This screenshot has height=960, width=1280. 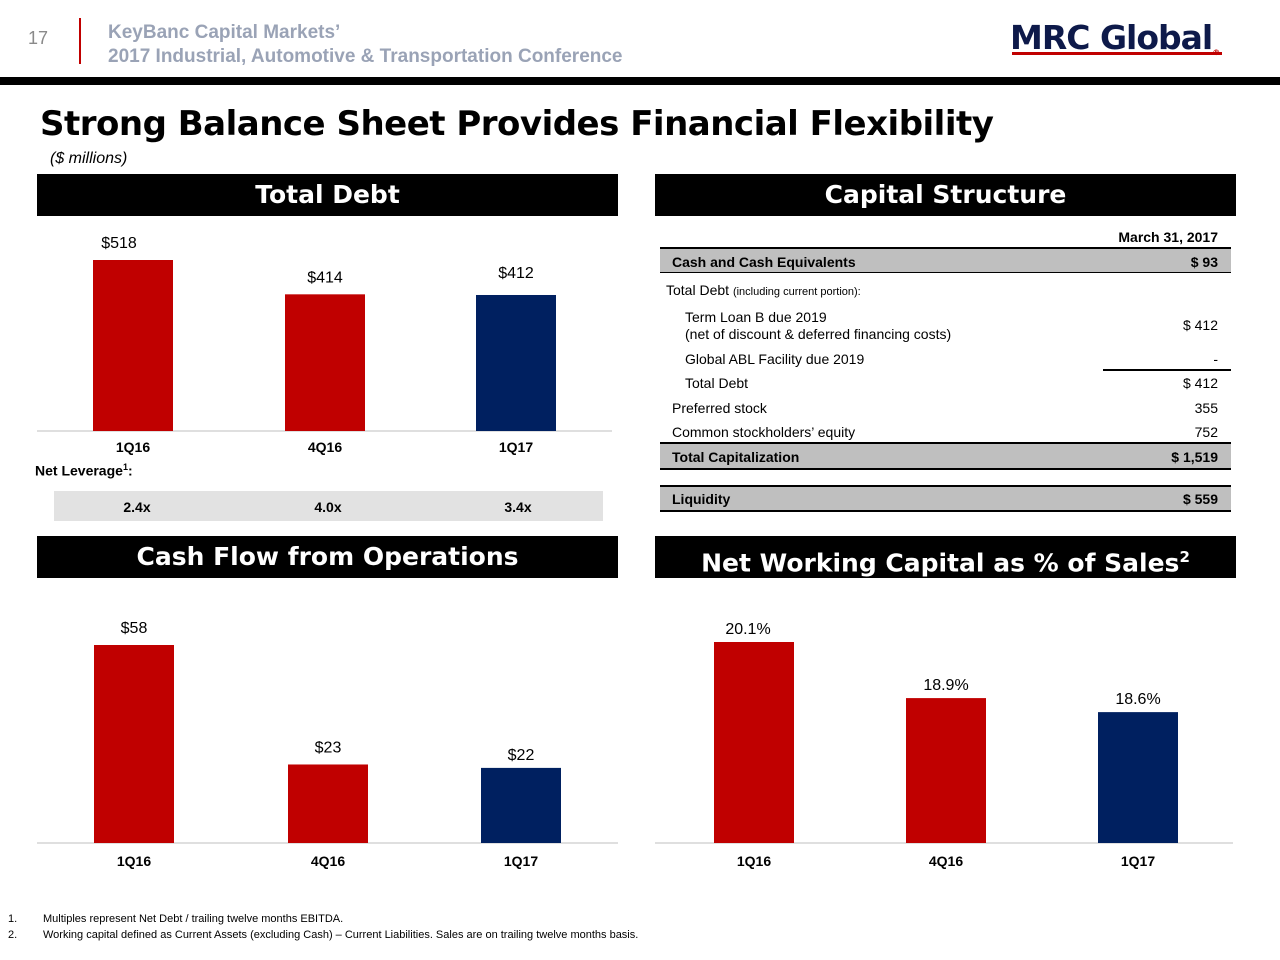 I want to click on cs-date-header: March 31, 2017, so click(x=1168, y=237).